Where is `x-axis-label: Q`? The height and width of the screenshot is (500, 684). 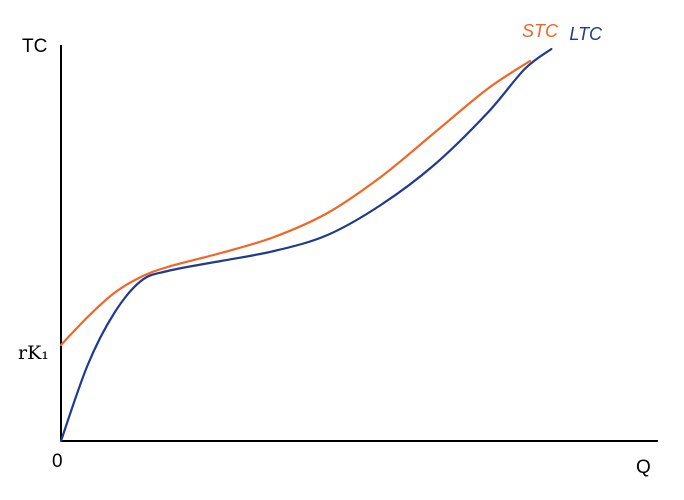
x-axis-label: Q is located at coordinates (643, 467).